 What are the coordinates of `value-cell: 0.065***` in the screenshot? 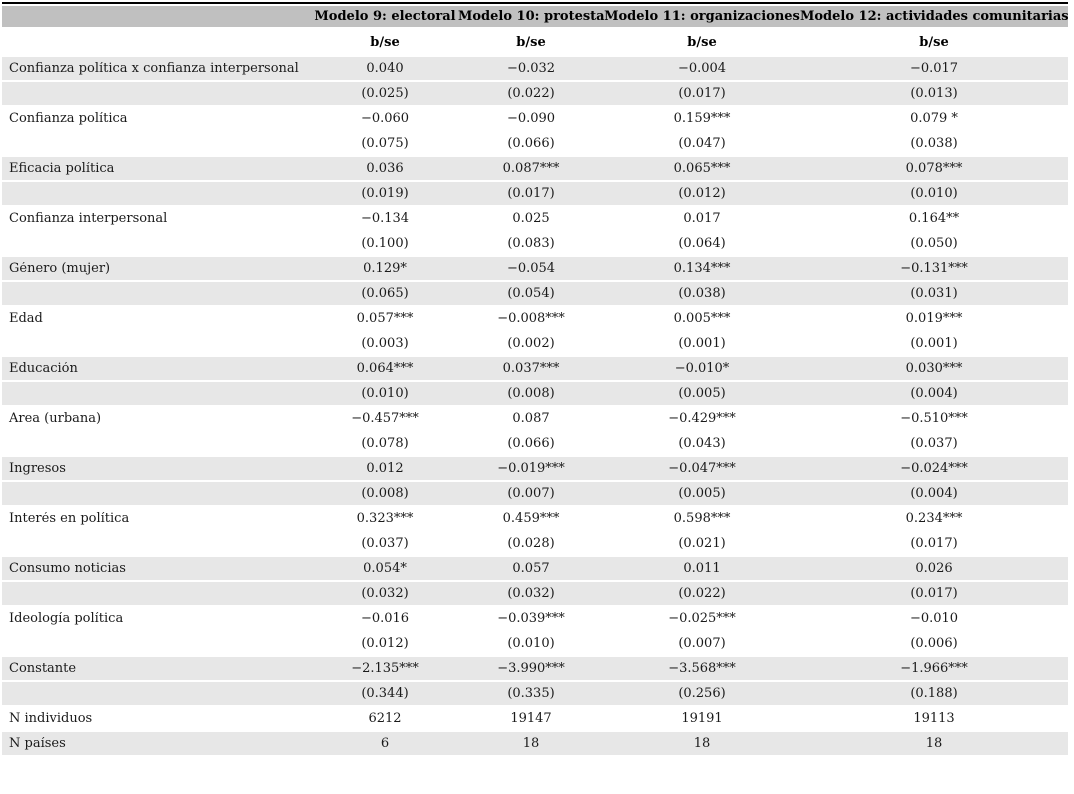 It's located at (702, 168).